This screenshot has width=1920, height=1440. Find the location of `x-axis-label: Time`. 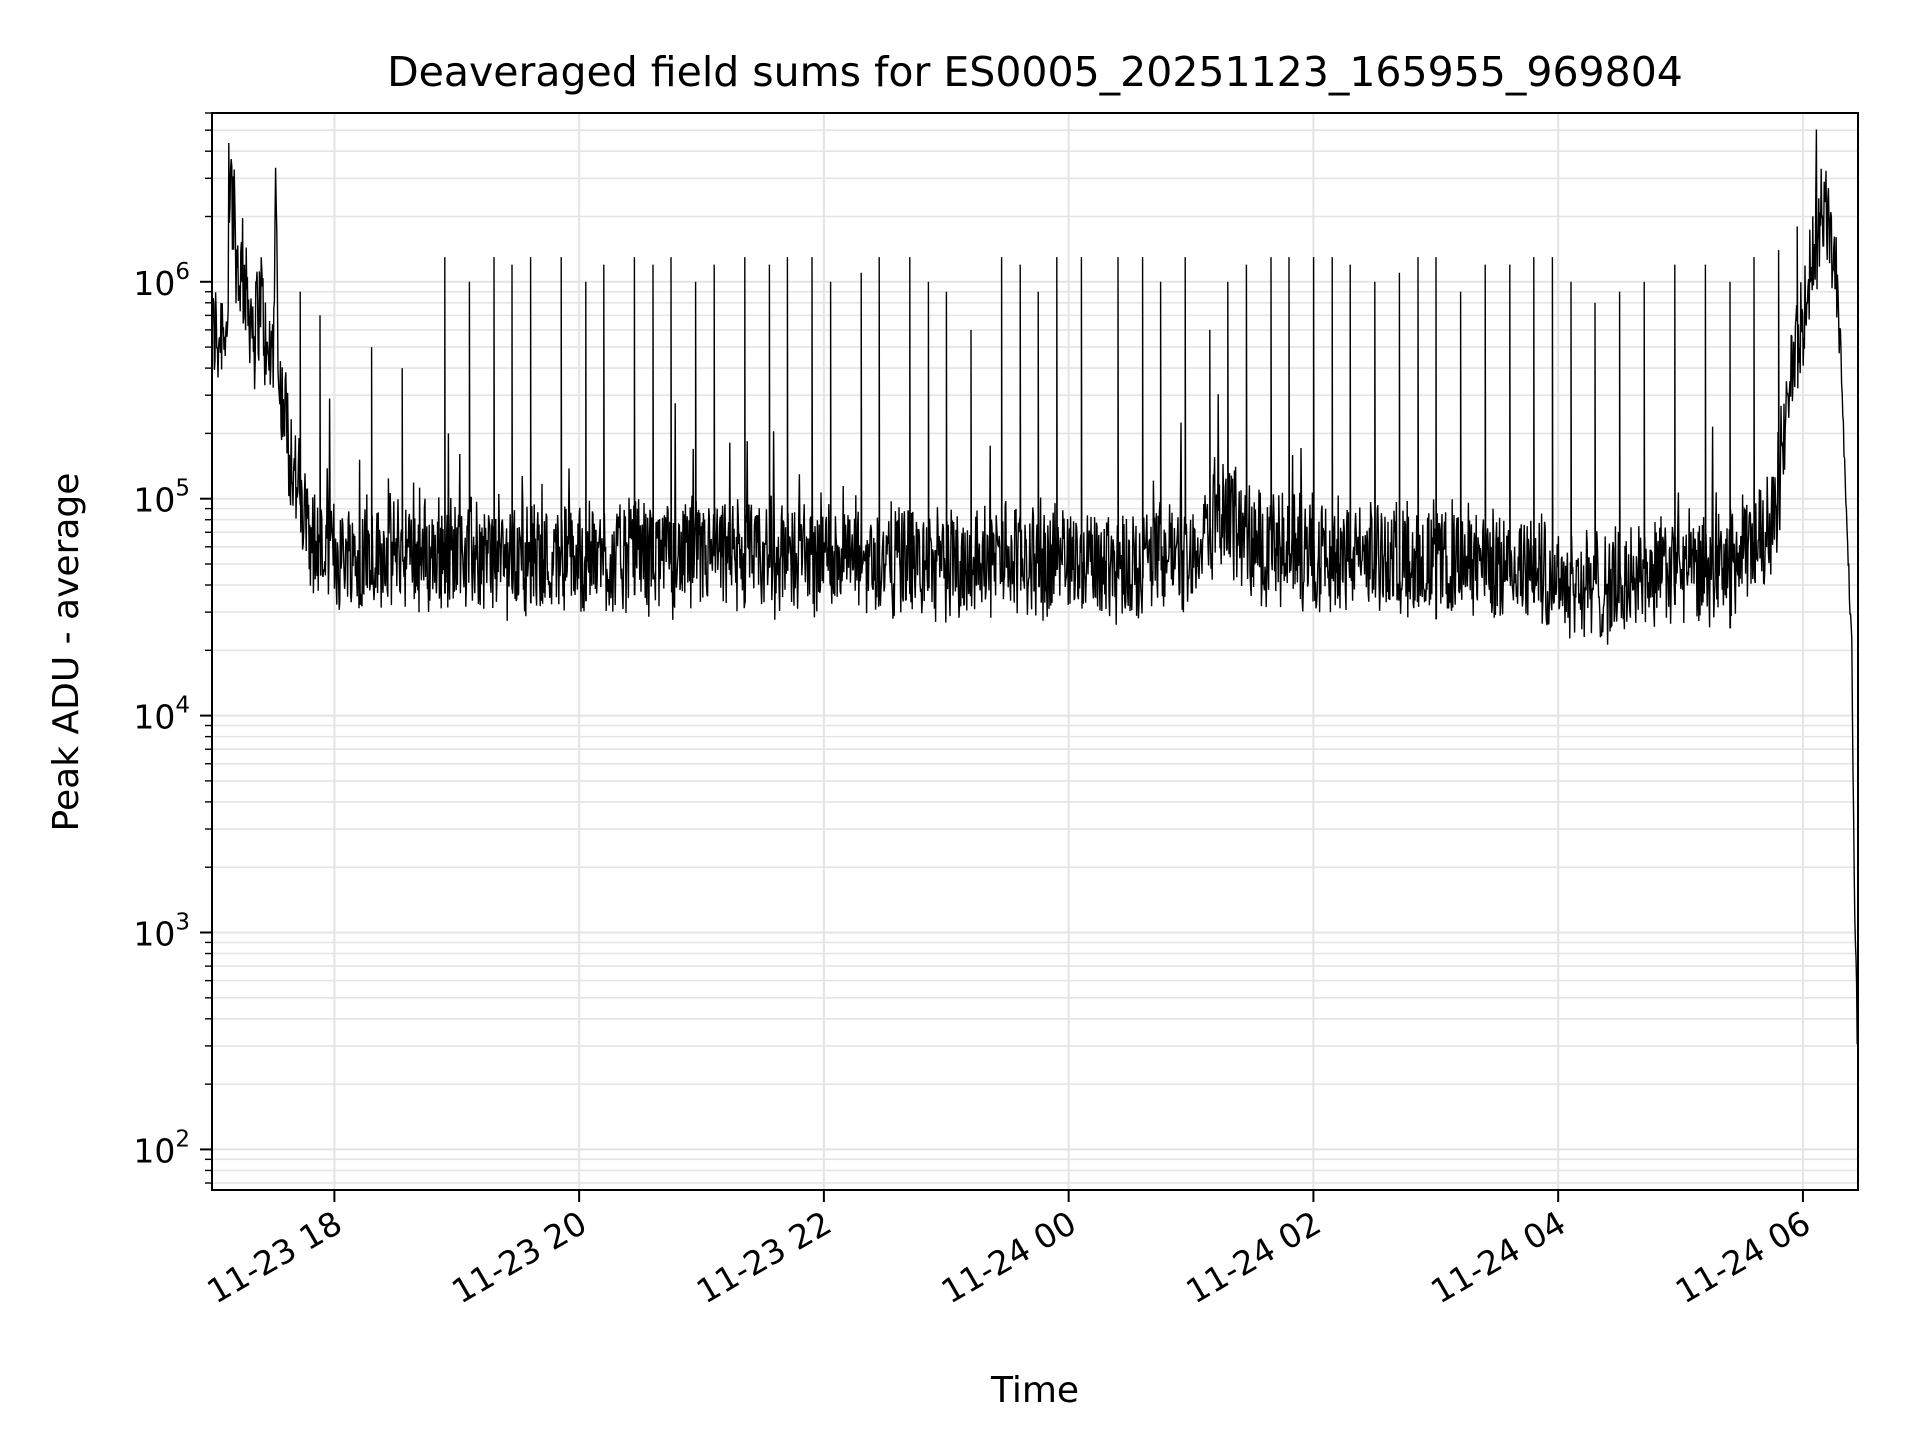

x-axis-label: Time is located at coordinates (1034, 1390).